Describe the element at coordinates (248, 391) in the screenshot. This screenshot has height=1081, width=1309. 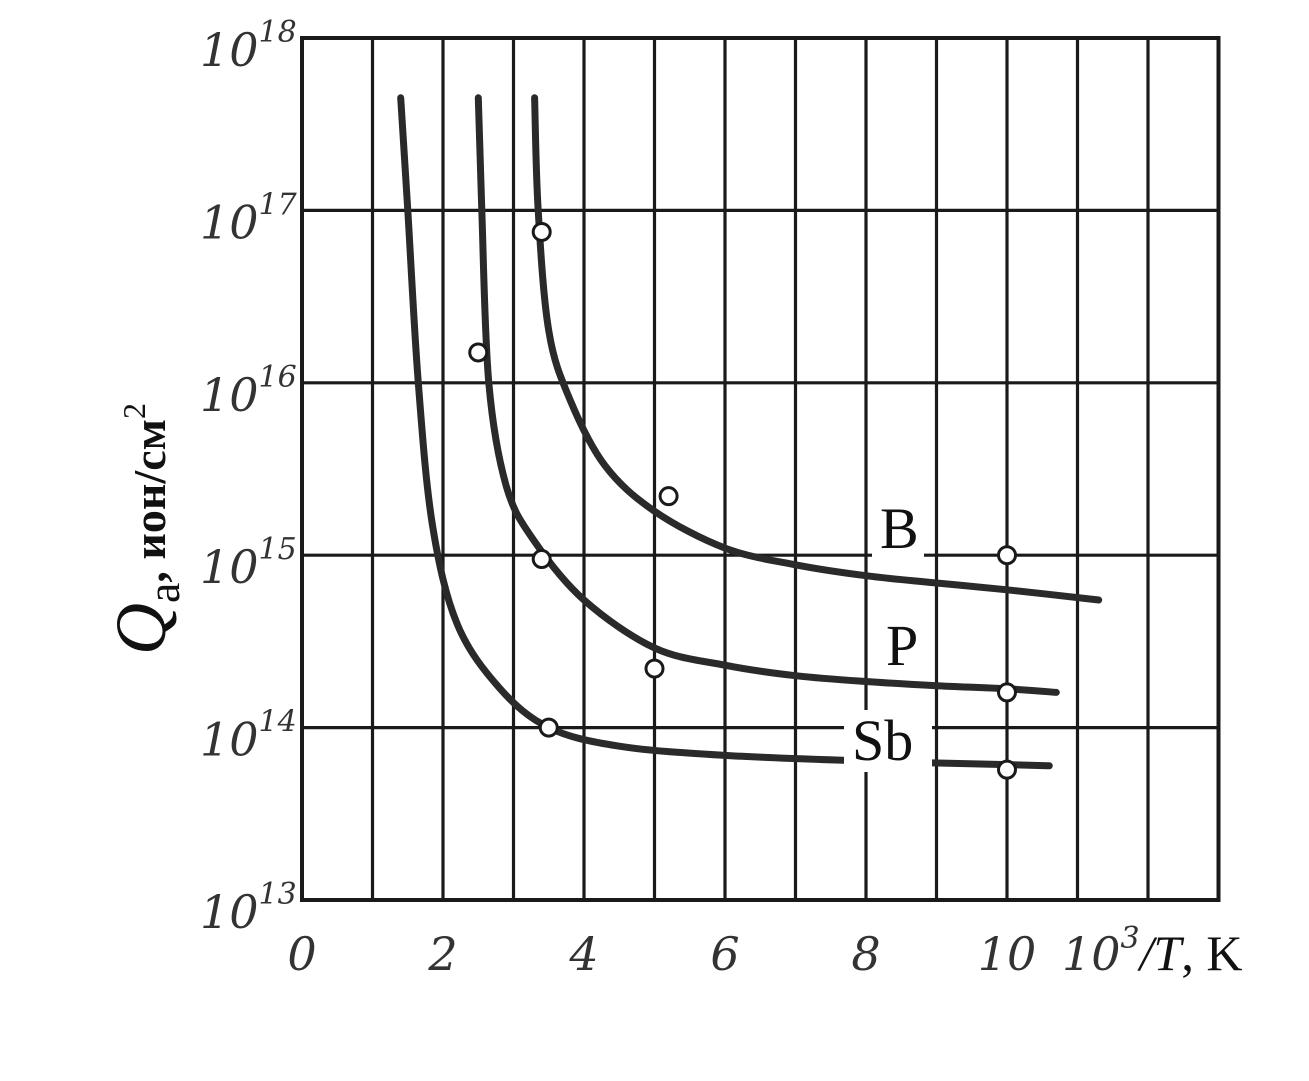
I see `y-tick-label: 1016` at that location.